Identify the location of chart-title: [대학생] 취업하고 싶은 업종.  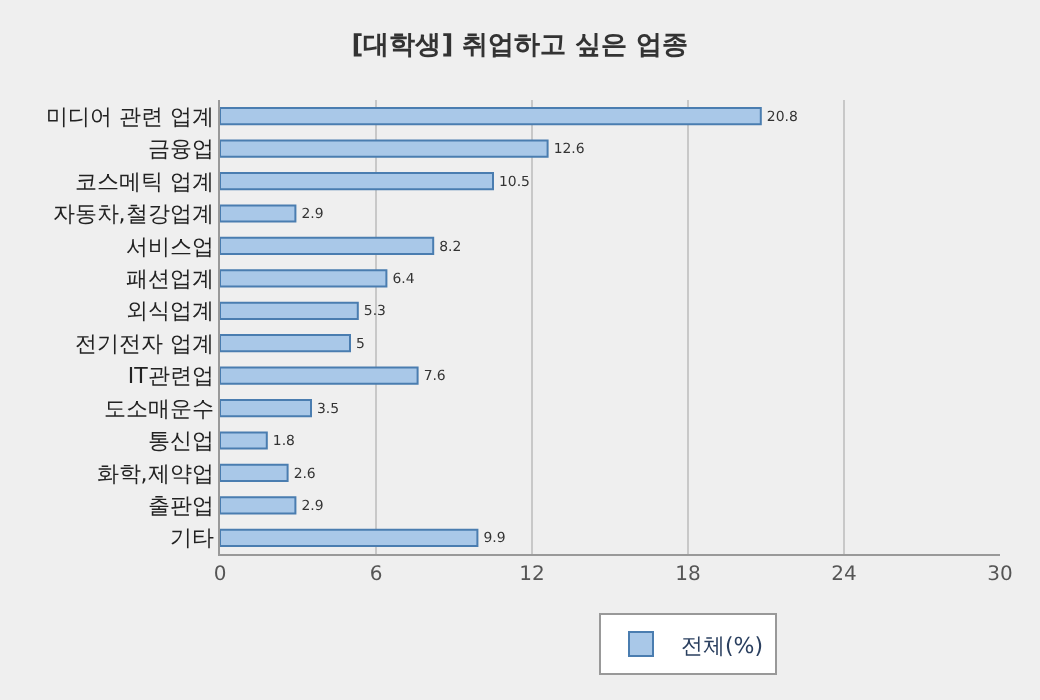
(520, 46).